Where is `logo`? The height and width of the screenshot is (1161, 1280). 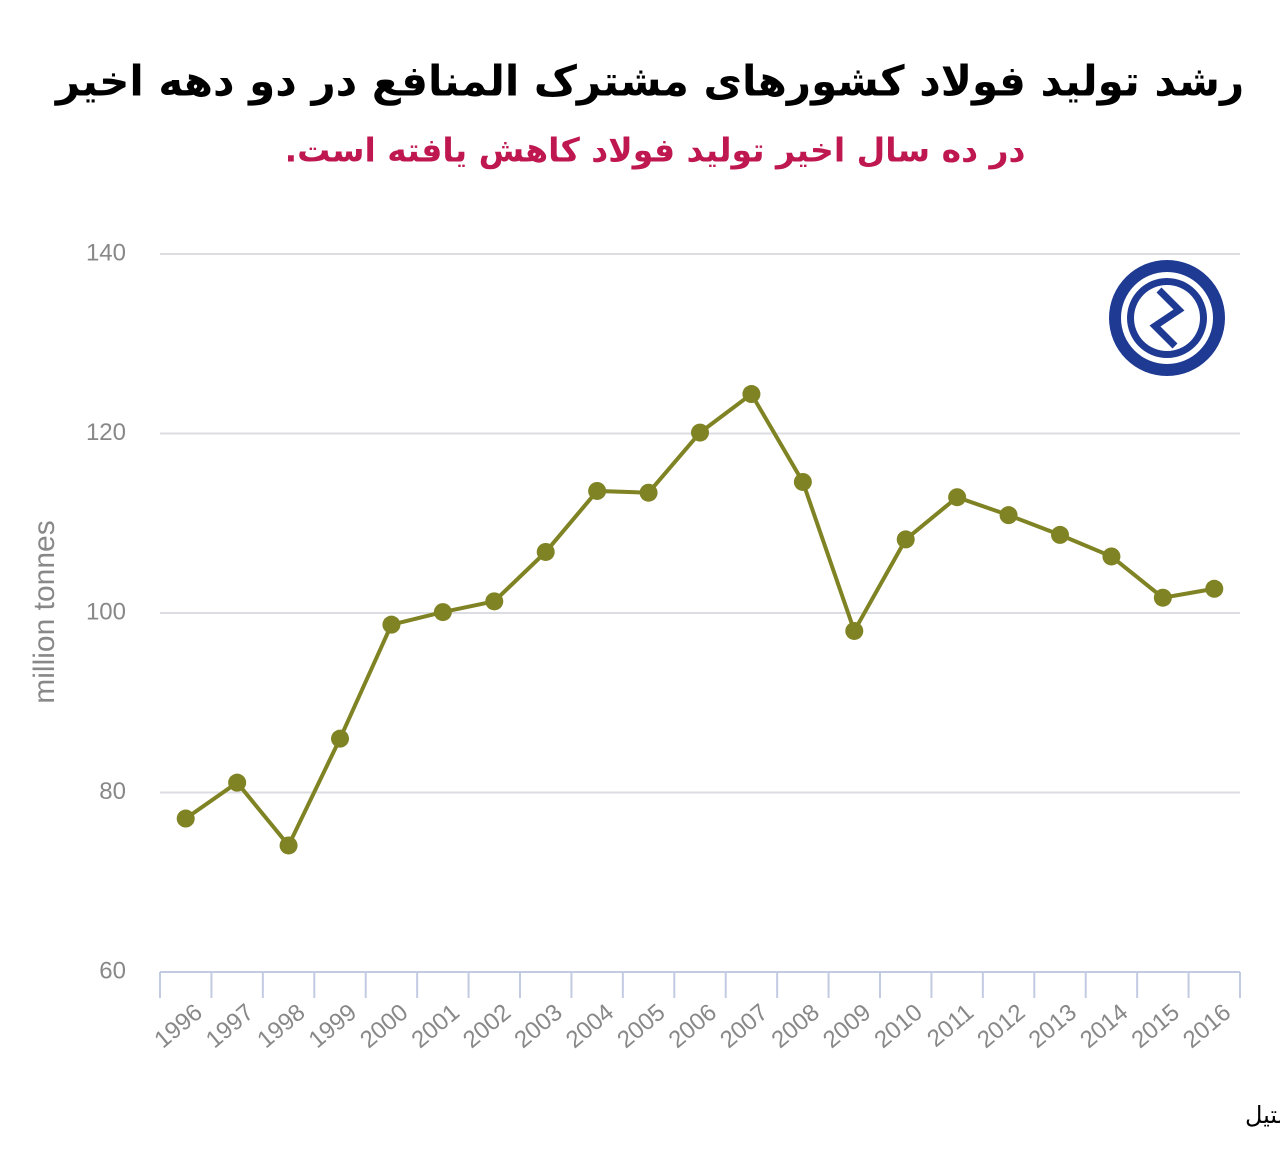
logo is located at coordinates (1167, 318).